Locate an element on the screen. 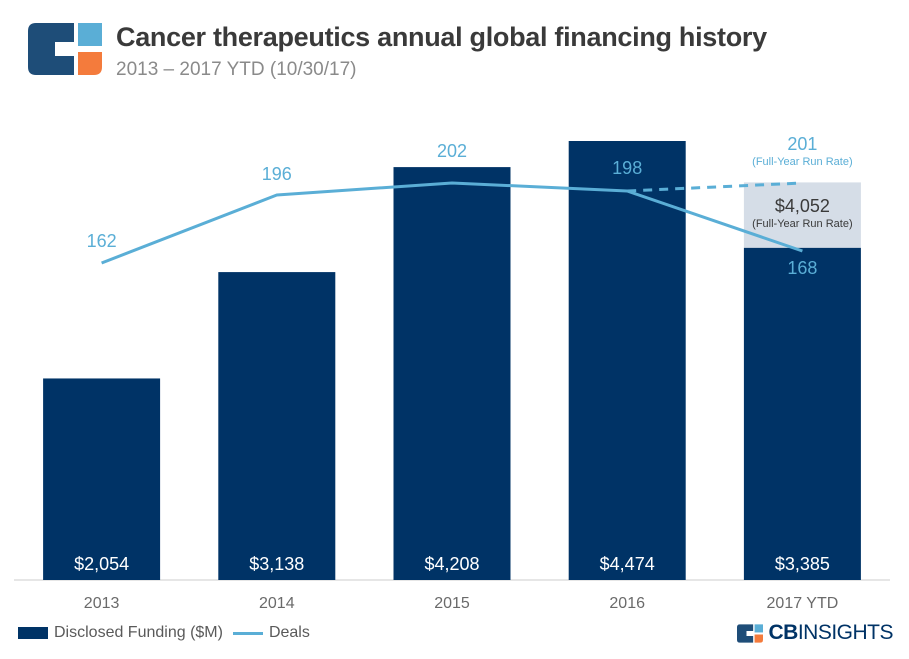 This screenshot has height=659, width=909. deals-run-rate-label: 201 is located at coordinates (802, 144).